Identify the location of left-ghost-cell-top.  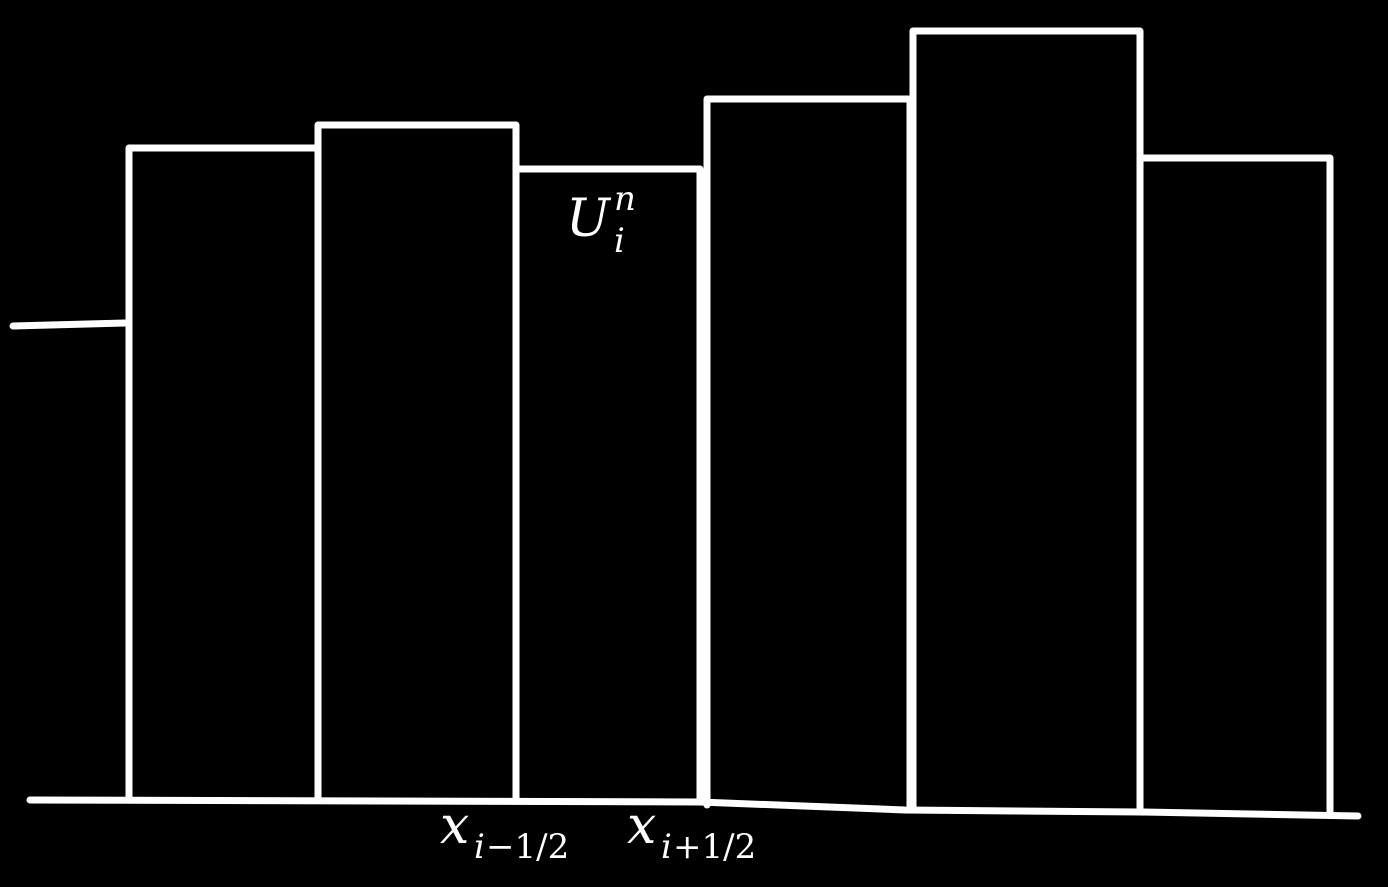
(69, 324).